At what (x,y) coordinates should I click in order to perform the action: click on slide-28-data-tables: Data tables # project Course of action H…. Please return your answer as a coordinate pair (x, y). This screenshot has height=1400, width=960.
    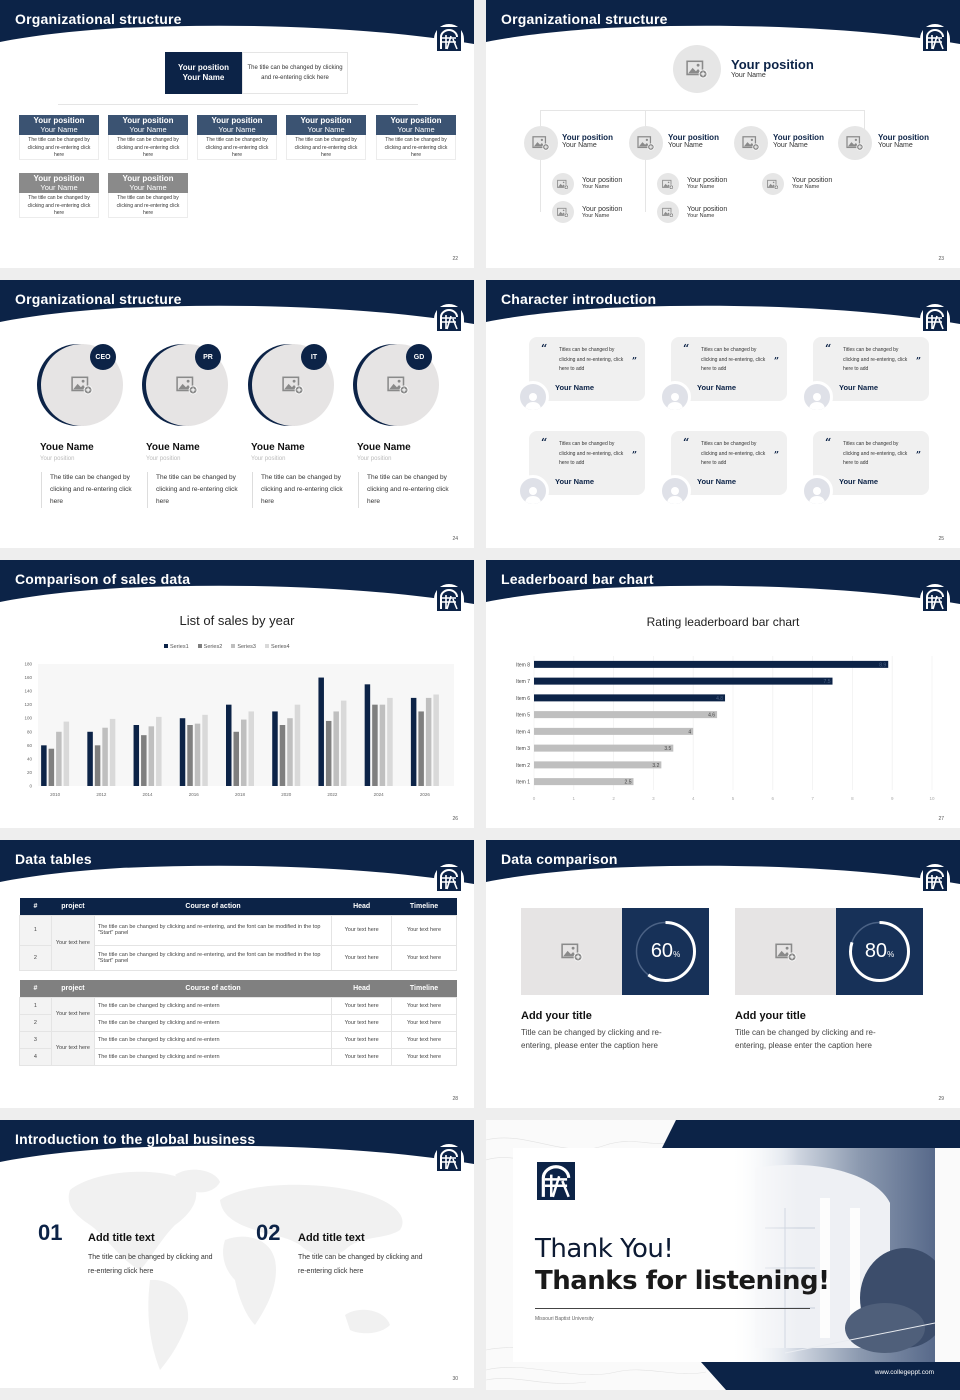
    Looking at the image, I should click on (237, 974).